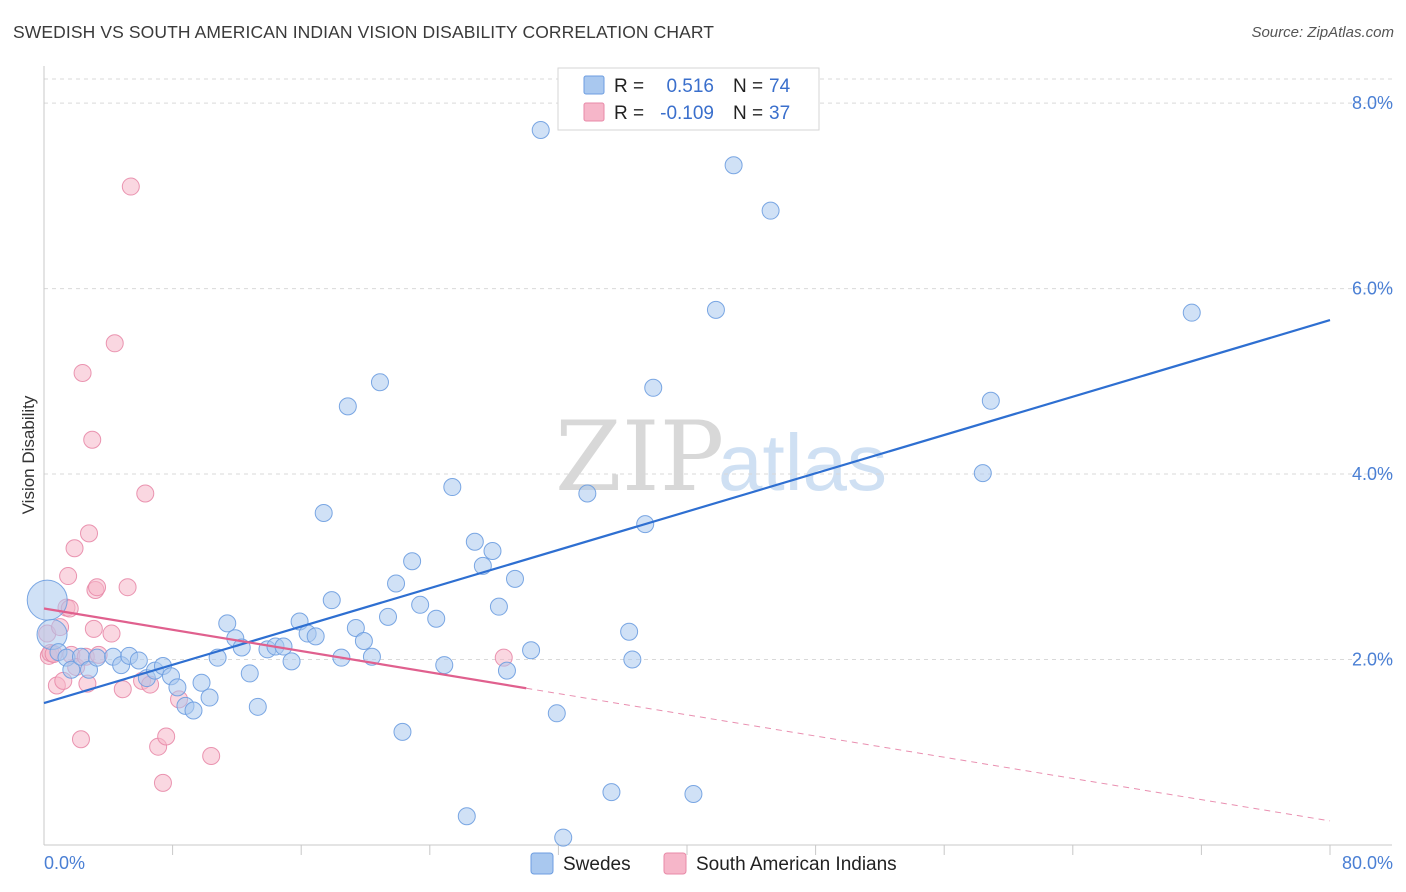 Image resolution: width=1406 pixels, height=892 pixels. I want to click on y-axis-label: Vision Disability, so click(28, 454).